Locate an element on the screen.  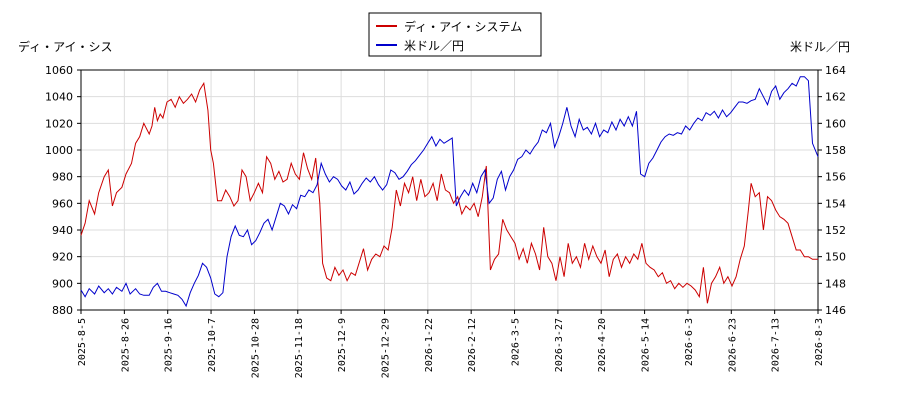
x-tick-label: 2026-2-12 is located at coordinates (472, 345).